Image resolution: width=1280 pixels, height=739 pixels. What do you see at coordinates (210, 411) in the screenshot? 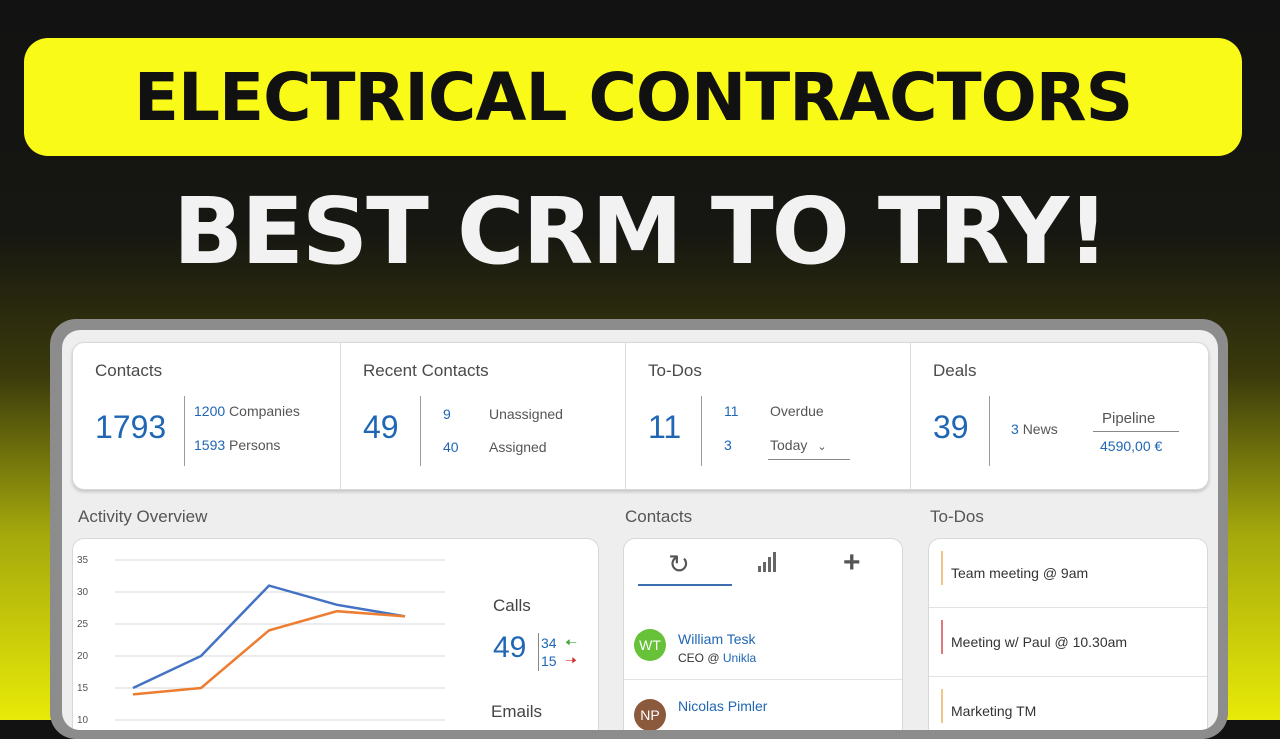
I see `companies-count: 1200` at bounding box center [210, 411].